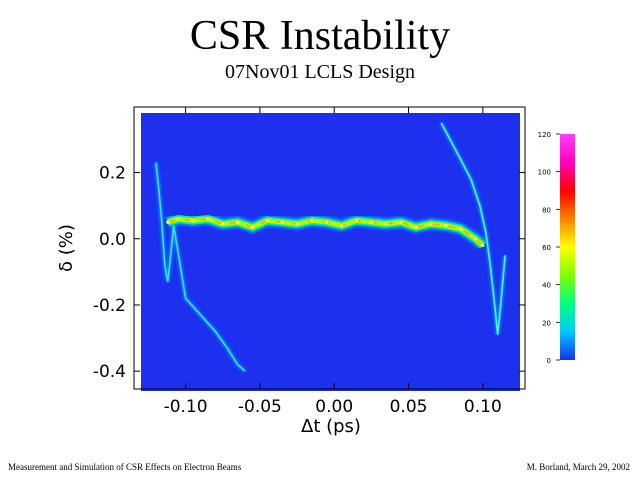  I want to click on colorbar-tick-label: 100, so click(544, 173).